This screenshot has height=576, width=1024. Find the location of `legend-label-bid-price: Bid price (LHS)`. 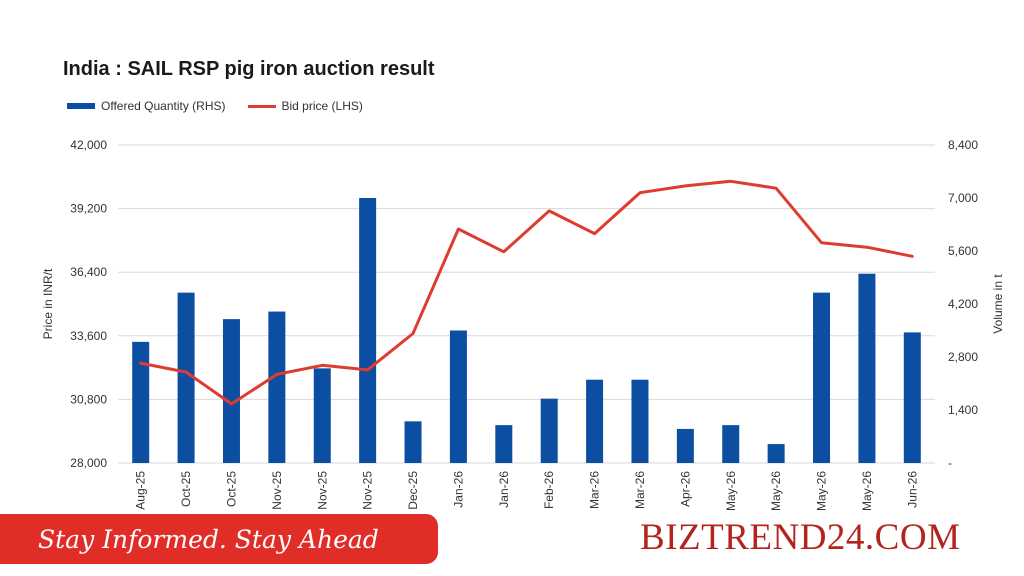

legend-label-bid-price: Bid price (LHS) is located at coordinates (322, 106).